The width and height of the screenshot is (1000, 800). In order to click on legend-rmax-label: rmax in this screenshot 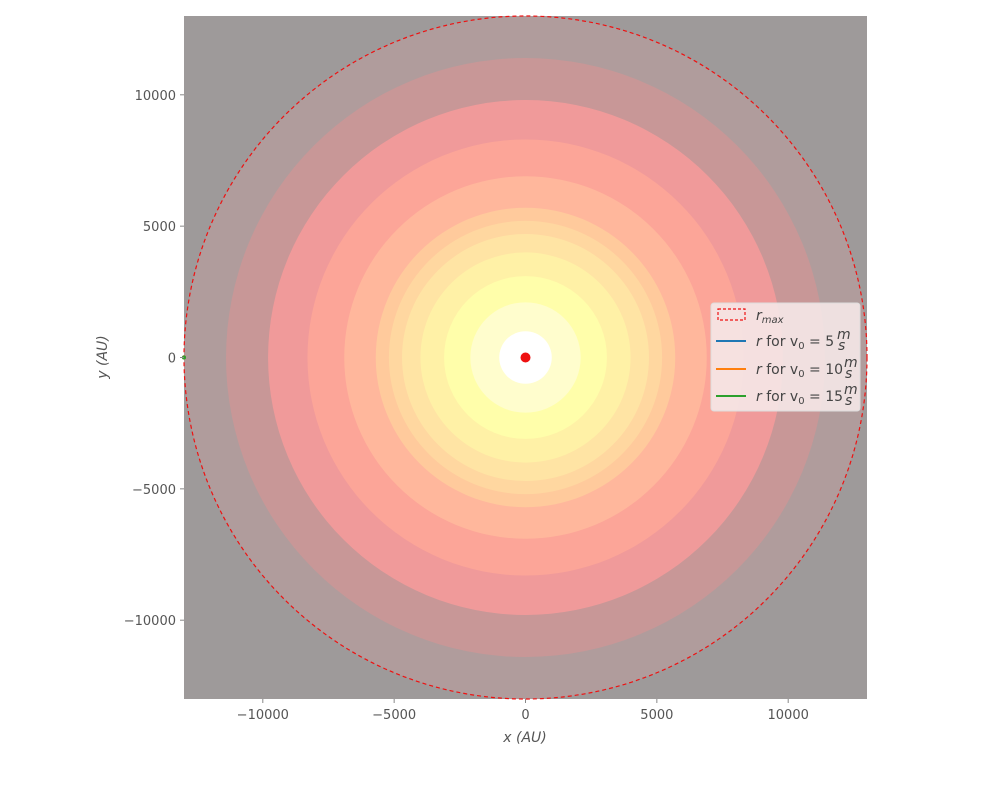, I will do `click(770, 317)`.